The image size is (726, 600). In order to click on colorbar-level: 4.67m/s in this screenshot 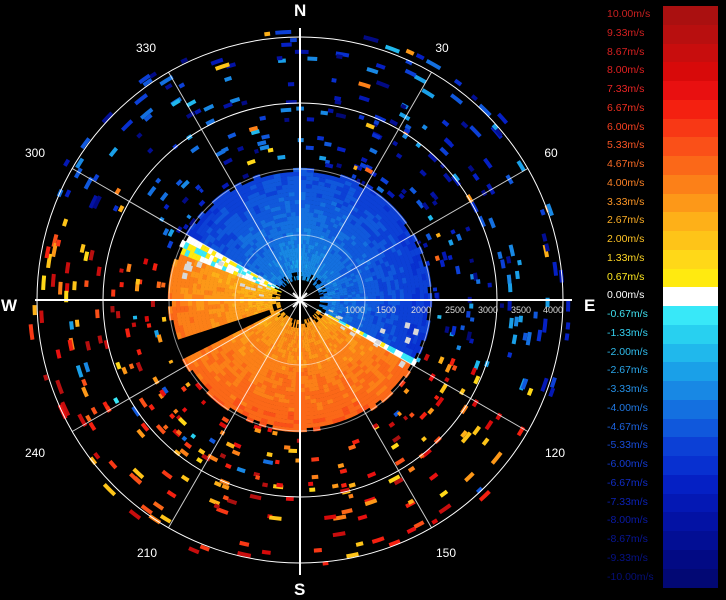, I will do `click(663, 165)`.